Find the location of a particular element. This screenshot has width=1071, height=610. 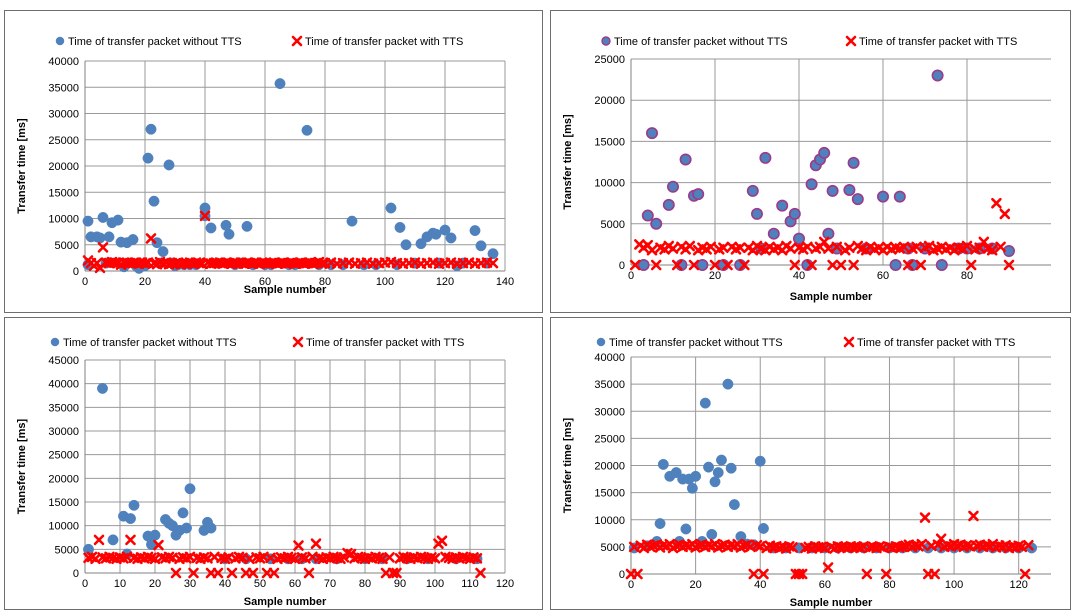

y-tick-label: 45000 is located at coordinates (63, 361).